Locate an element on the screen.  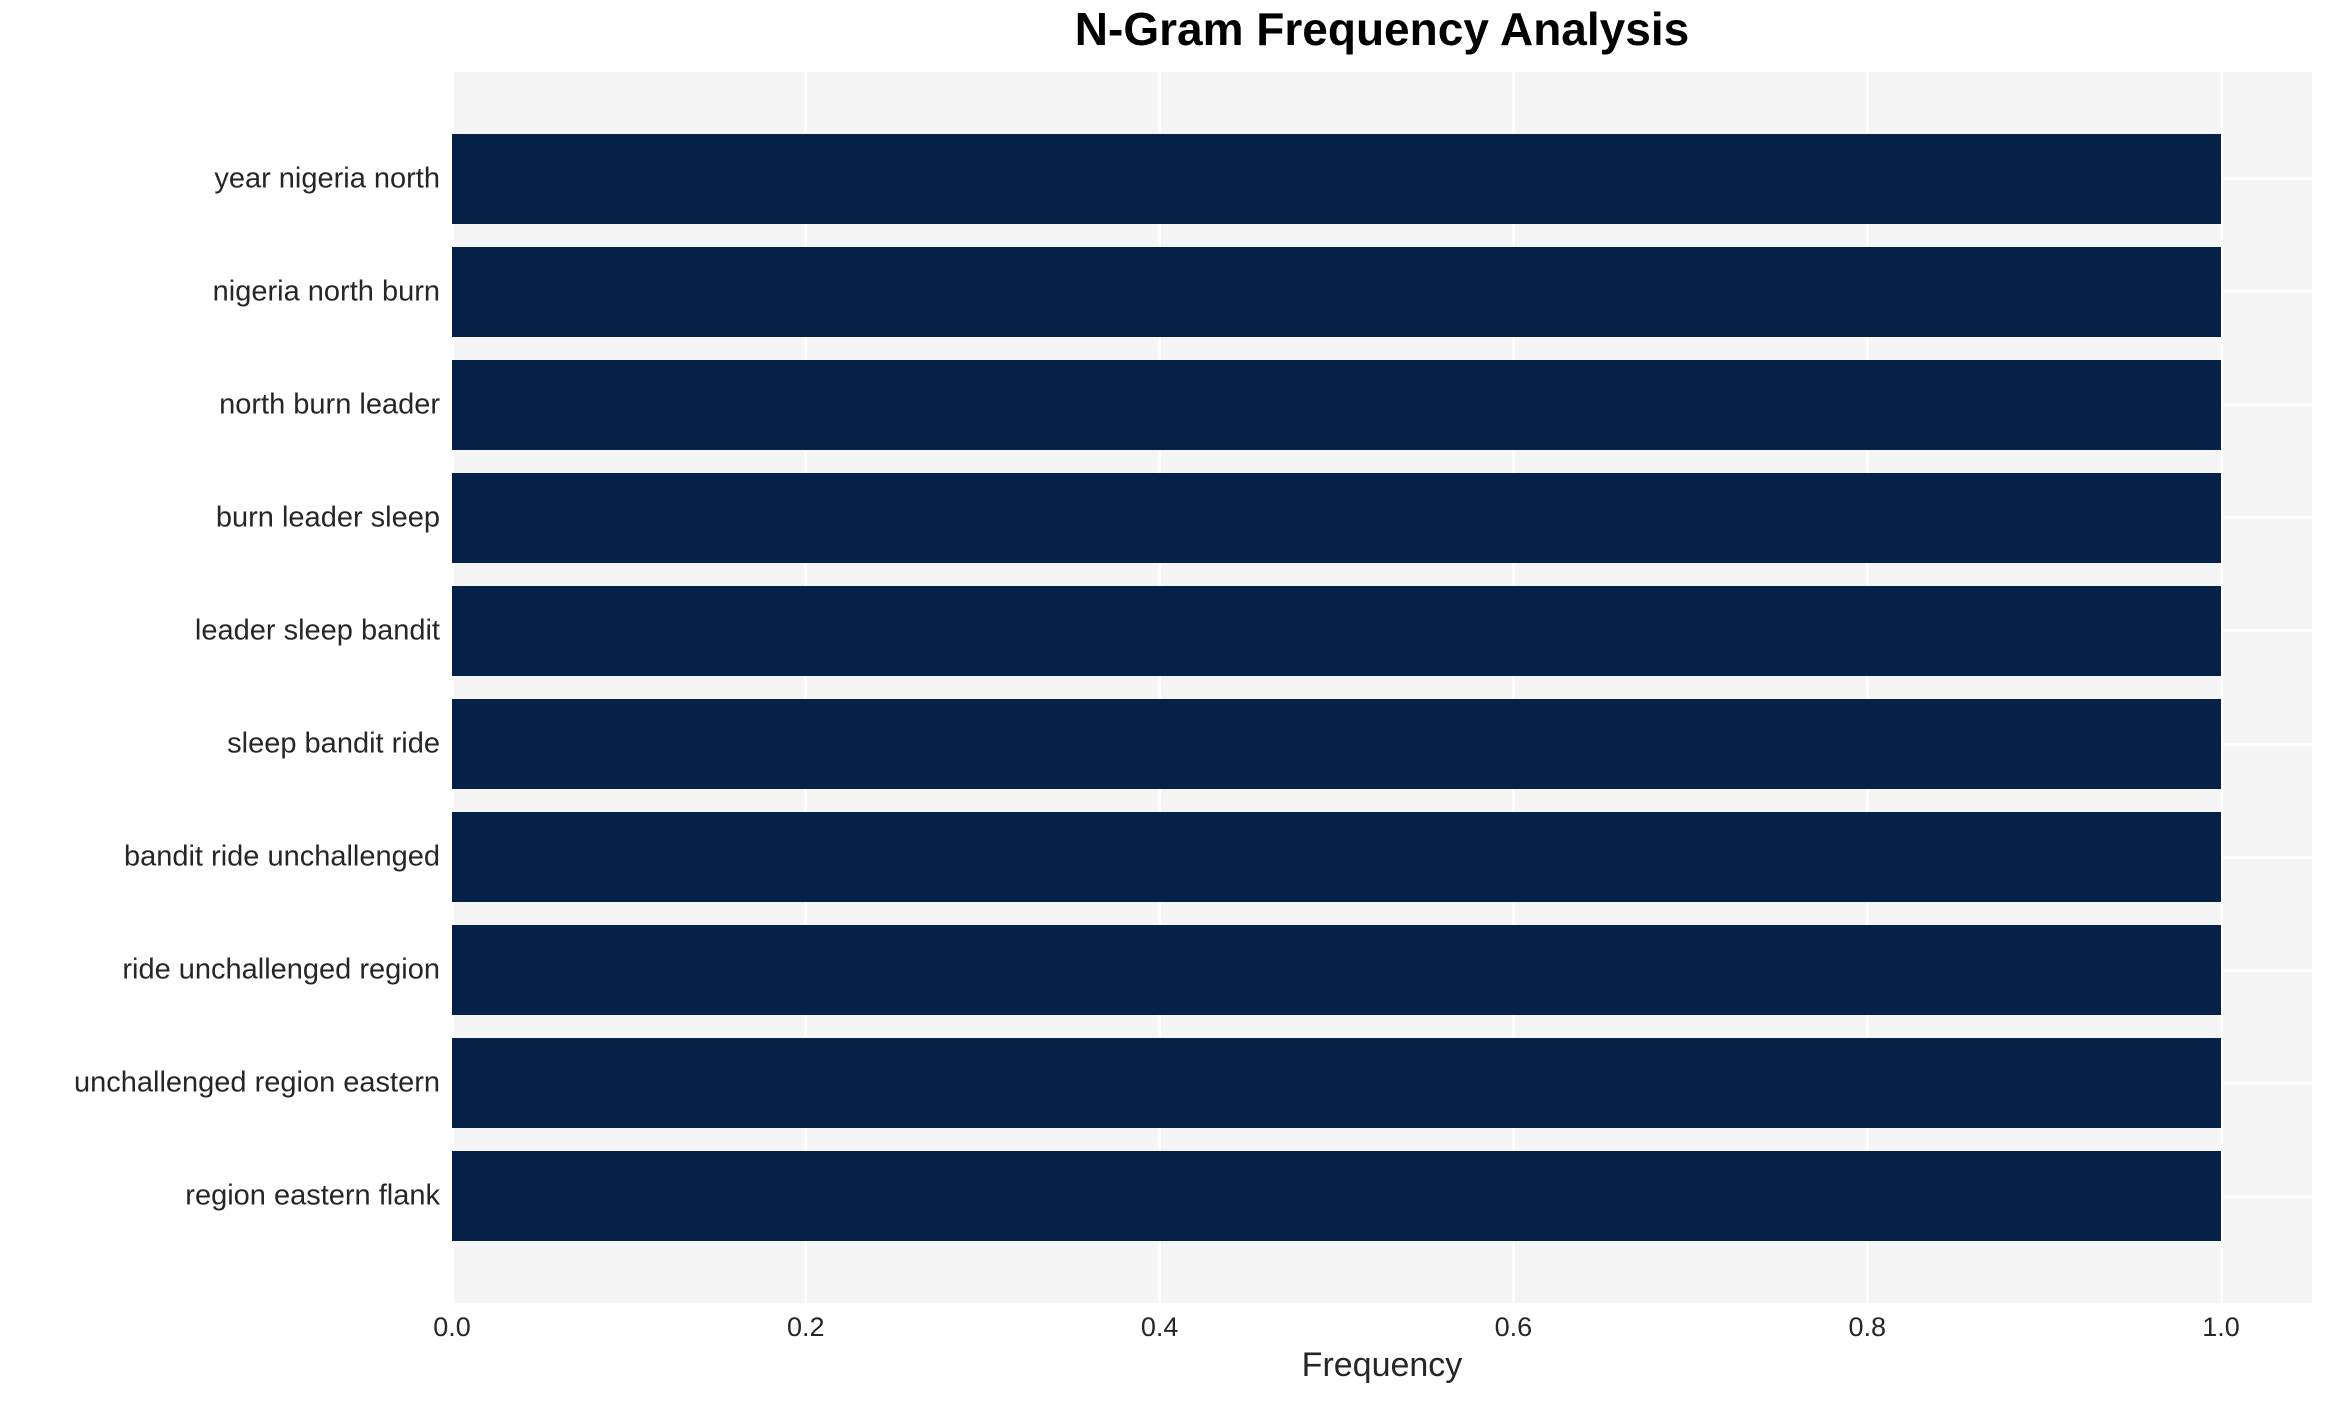
x-tick-label: 0.4 is located at coordinates (1159, 1327).